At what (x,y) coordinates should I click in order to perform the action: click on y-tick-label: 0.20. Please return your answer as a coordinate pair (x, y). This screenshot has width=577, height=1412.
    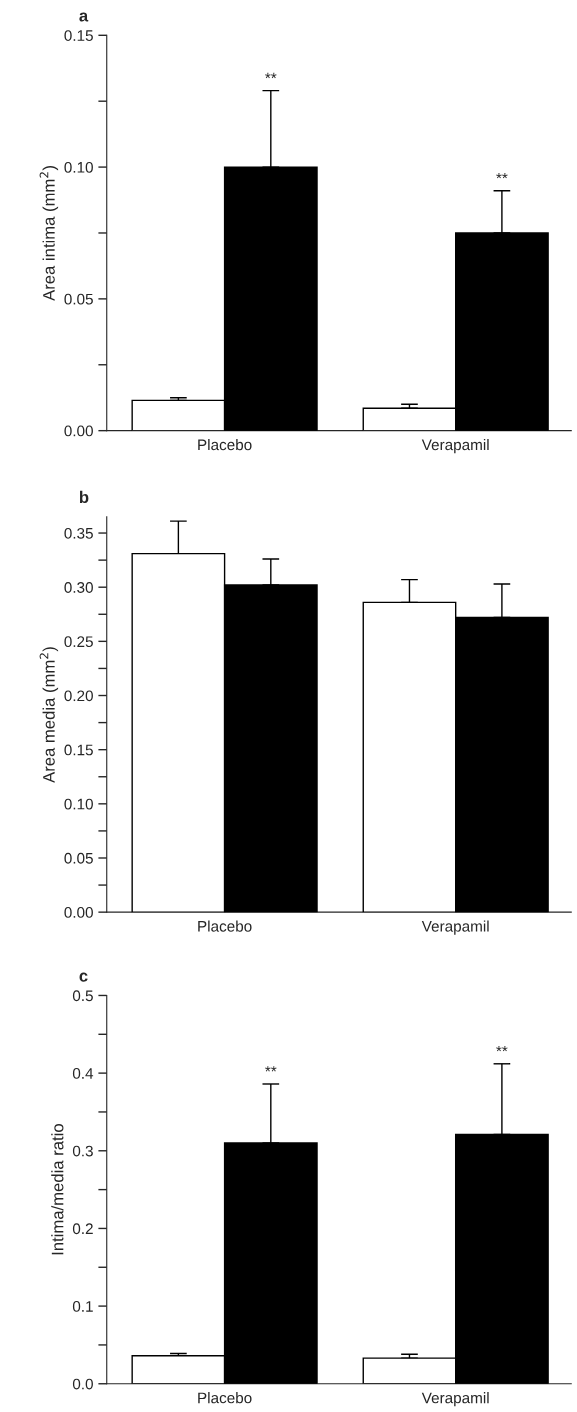
    Looking at the image, I should click on (78, 696).